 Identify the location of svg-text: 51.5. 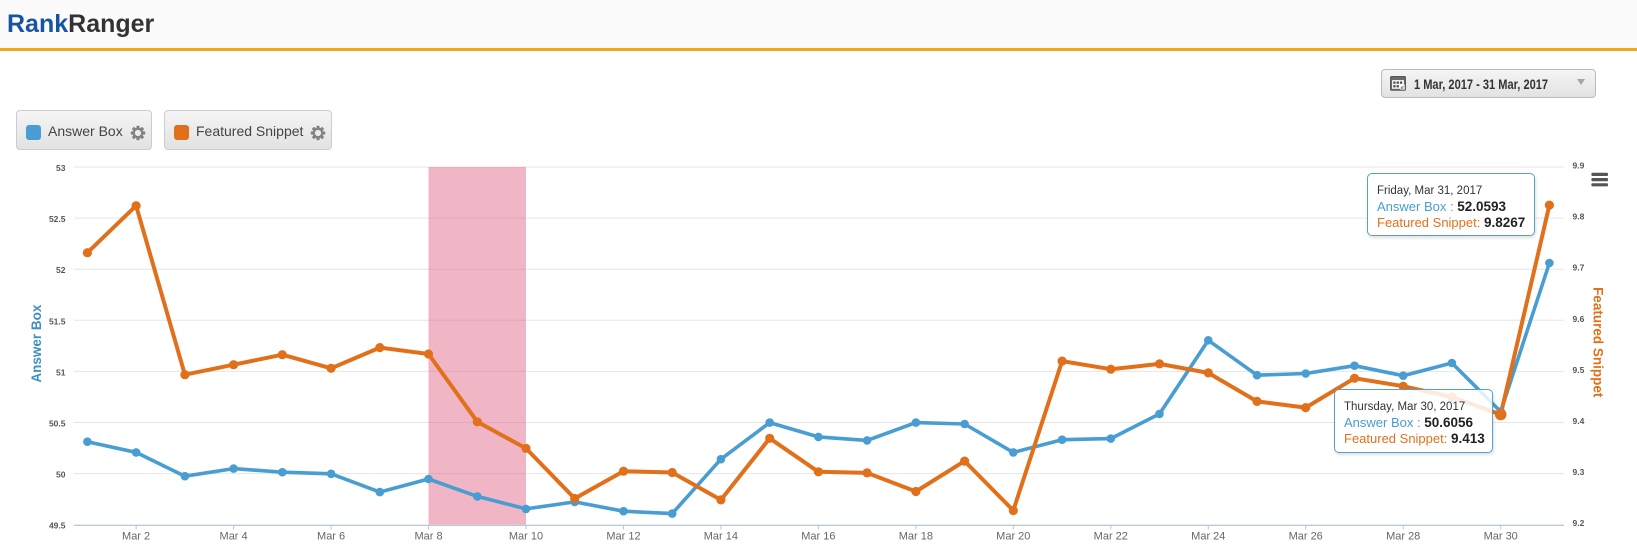
(57, 321).